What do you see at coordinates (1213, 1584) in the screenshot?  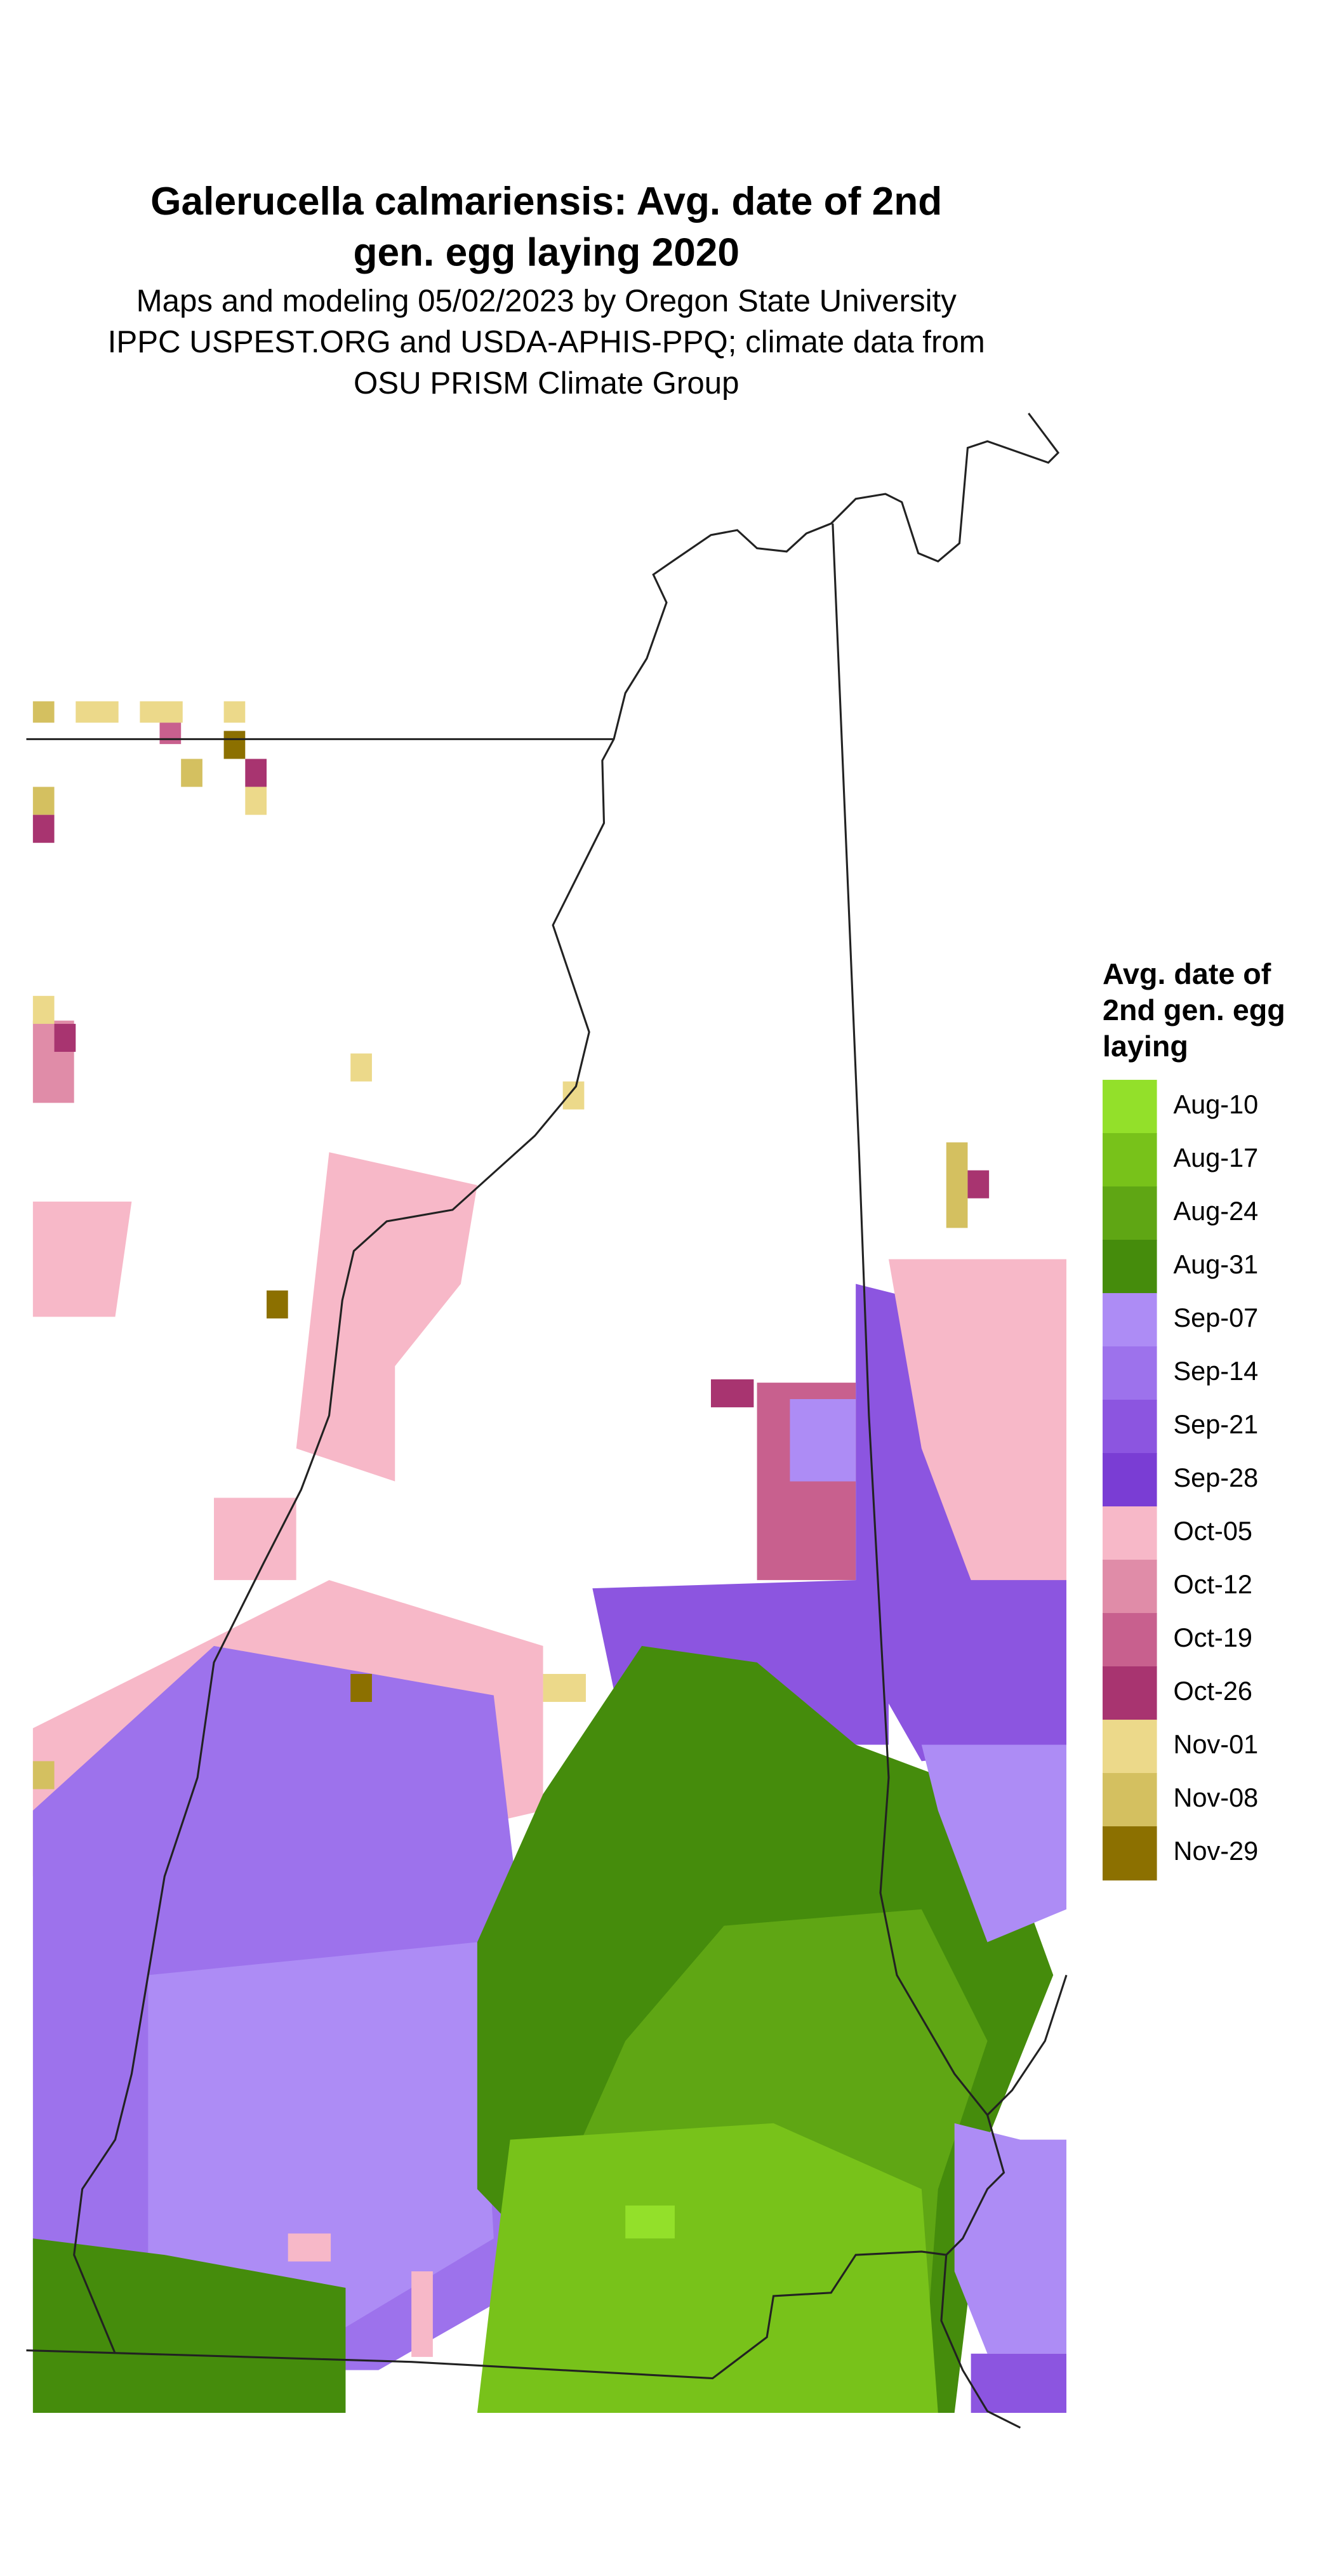 I see `legend-label: Oct-12` at bounding box center [1213, 1584].